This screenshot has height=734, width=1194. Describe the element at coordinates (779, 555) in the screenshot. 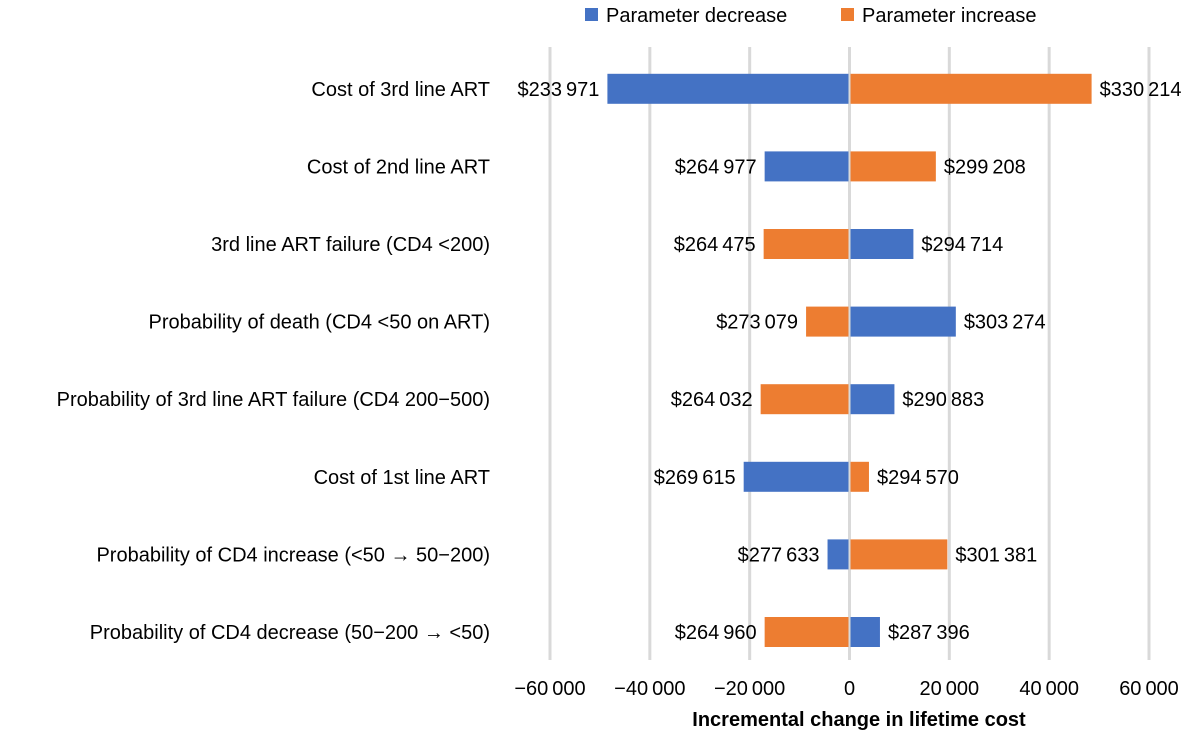

I see `data-label-left: $277 633` at that location.